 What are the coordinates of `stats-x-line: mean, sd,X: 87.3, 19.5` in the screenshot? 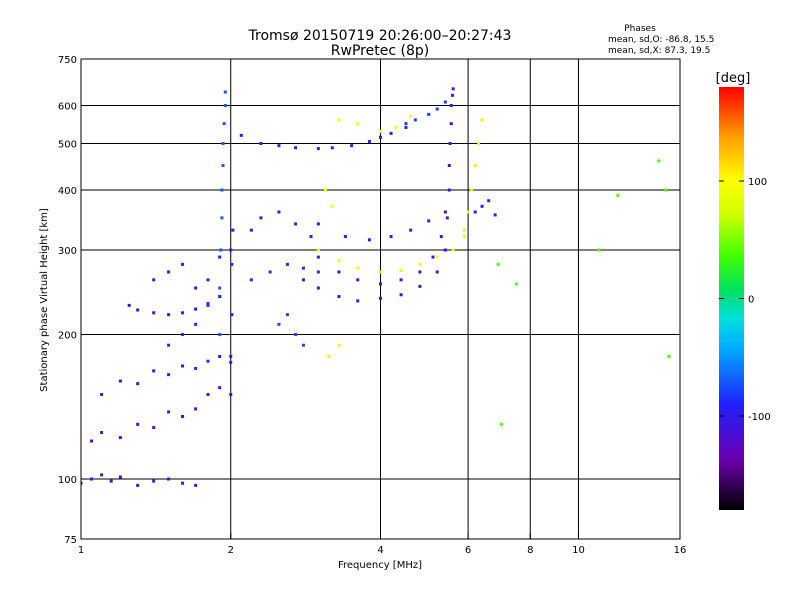 It's located at (659, 51).